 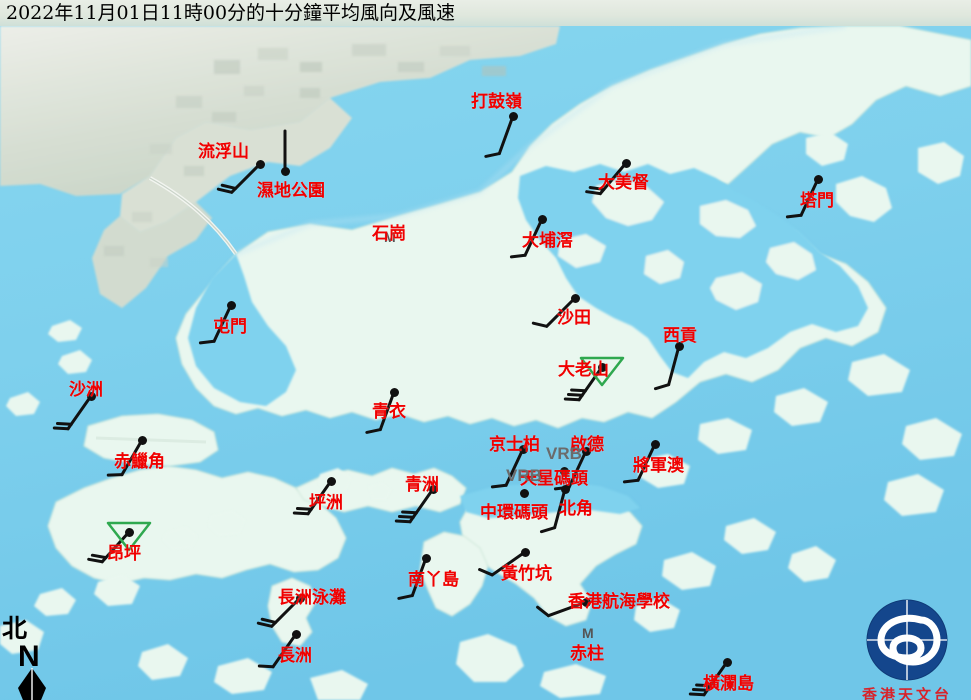 I want to click on station-label: 青洲, so click(x=422, y=485).